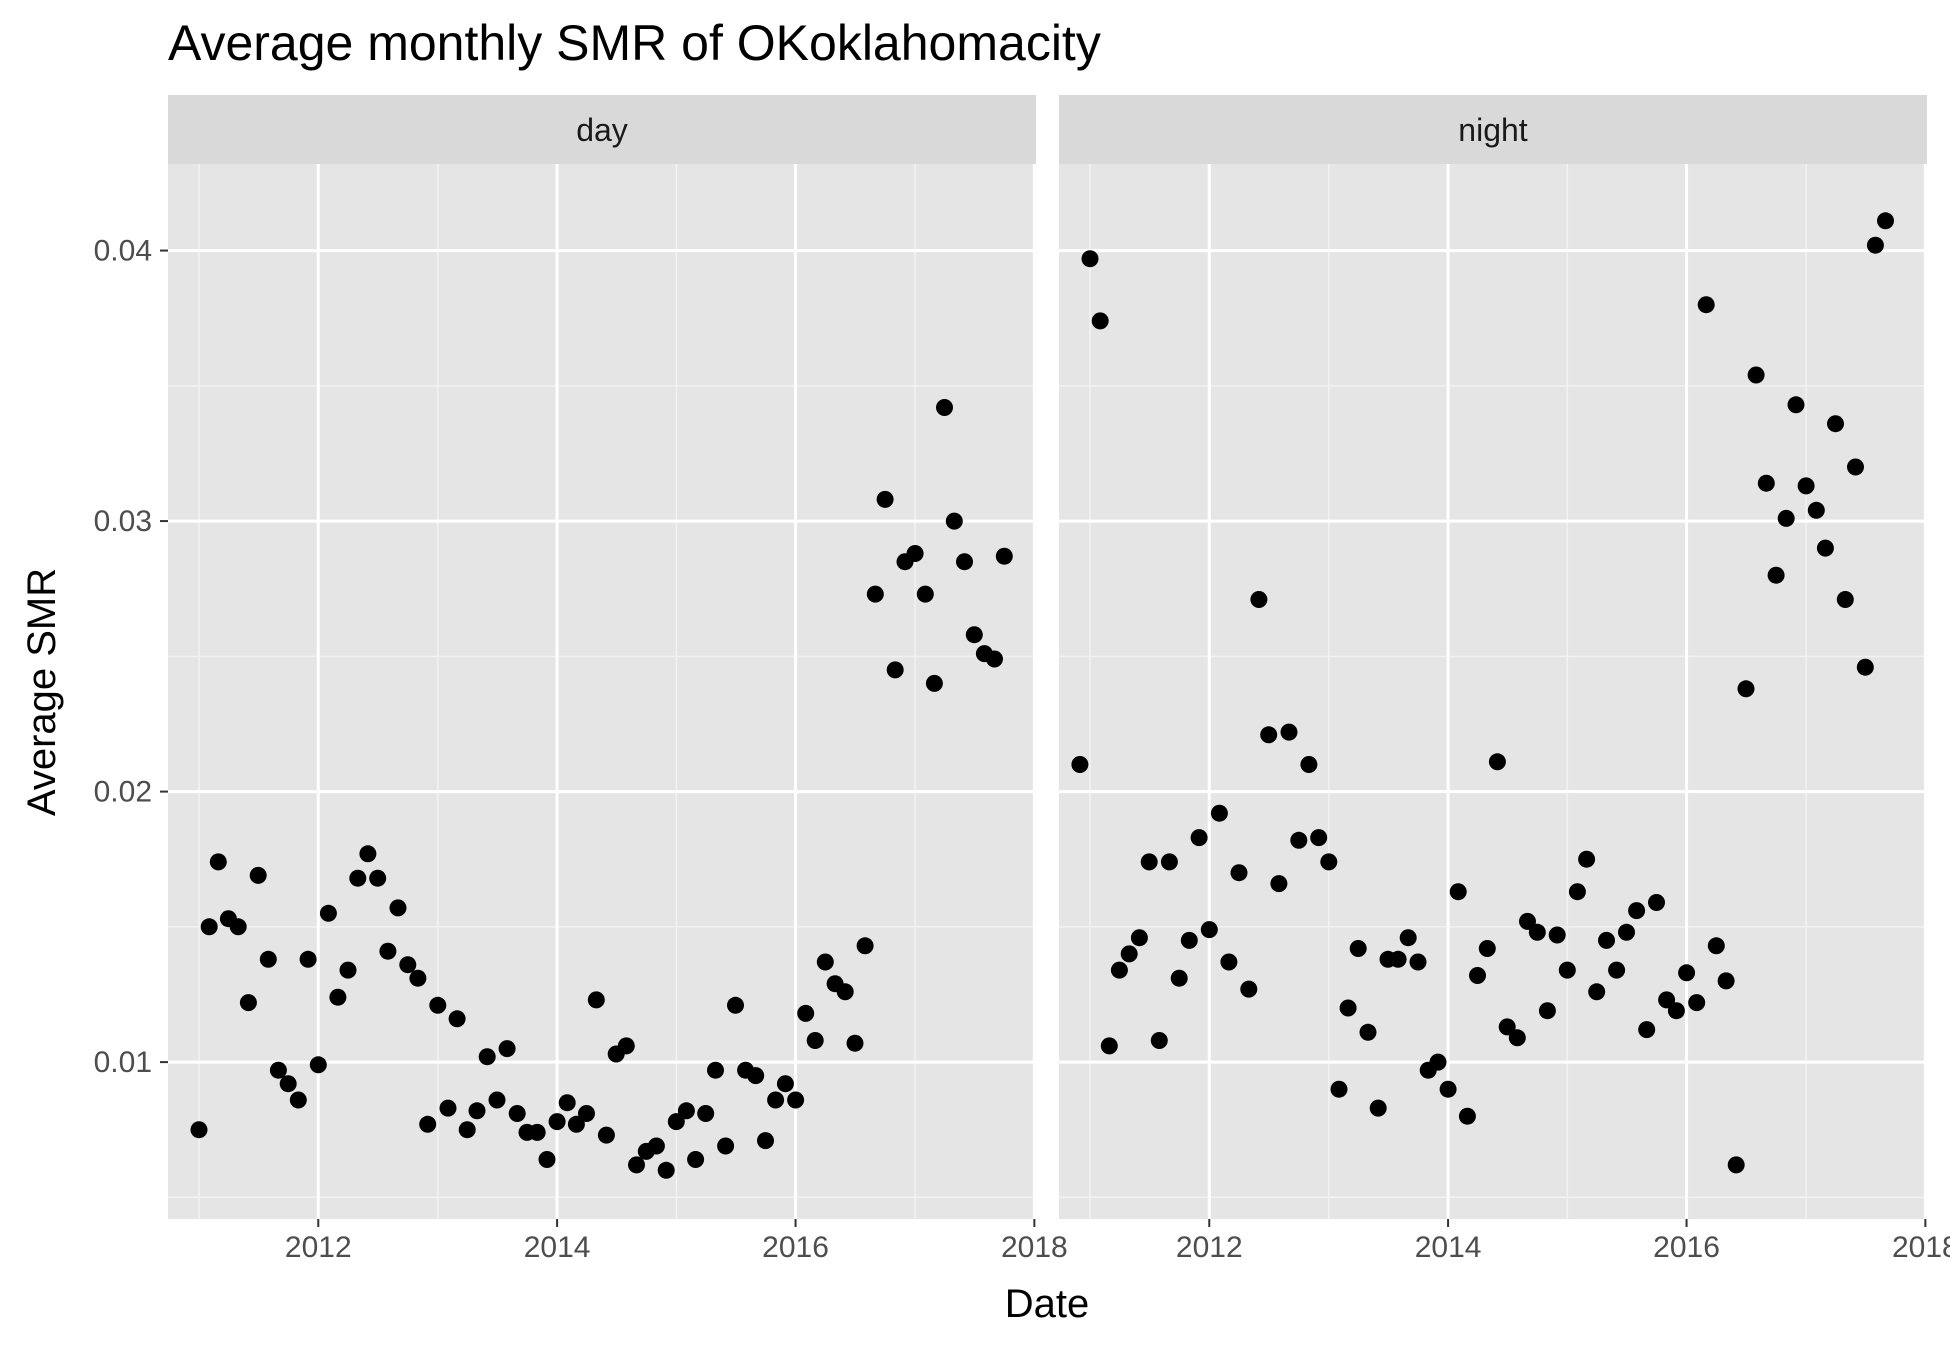  I want to click on x-tick-label: 2016, so click(1686, 1247).